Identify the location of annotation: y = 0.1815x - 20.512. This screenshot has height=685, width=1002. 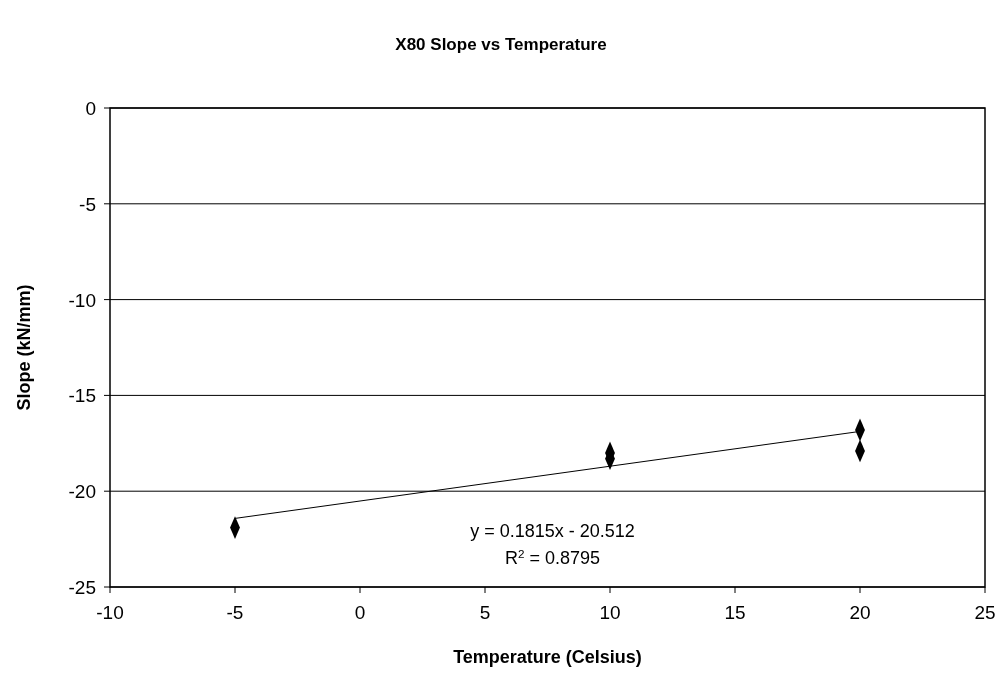
(552, 531).